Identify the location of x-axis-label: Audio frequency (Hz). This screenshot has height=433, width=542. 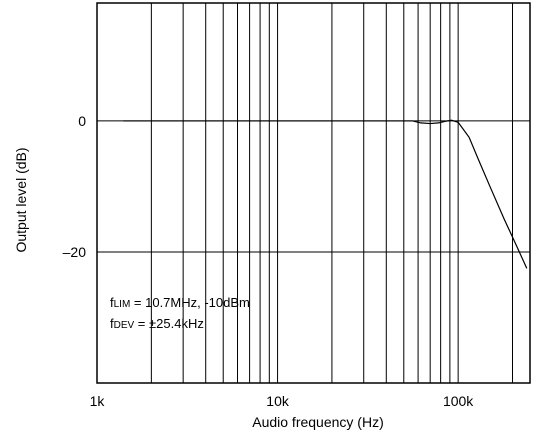
(318, 422).